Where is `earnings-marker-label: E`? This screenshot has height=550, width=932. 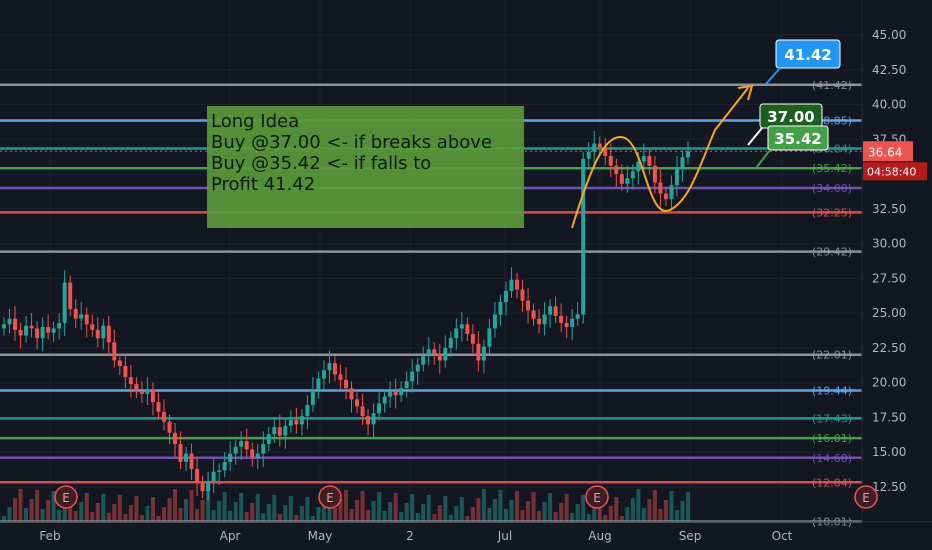 earnings-marker-label: E is located at coordinates (66, 498).